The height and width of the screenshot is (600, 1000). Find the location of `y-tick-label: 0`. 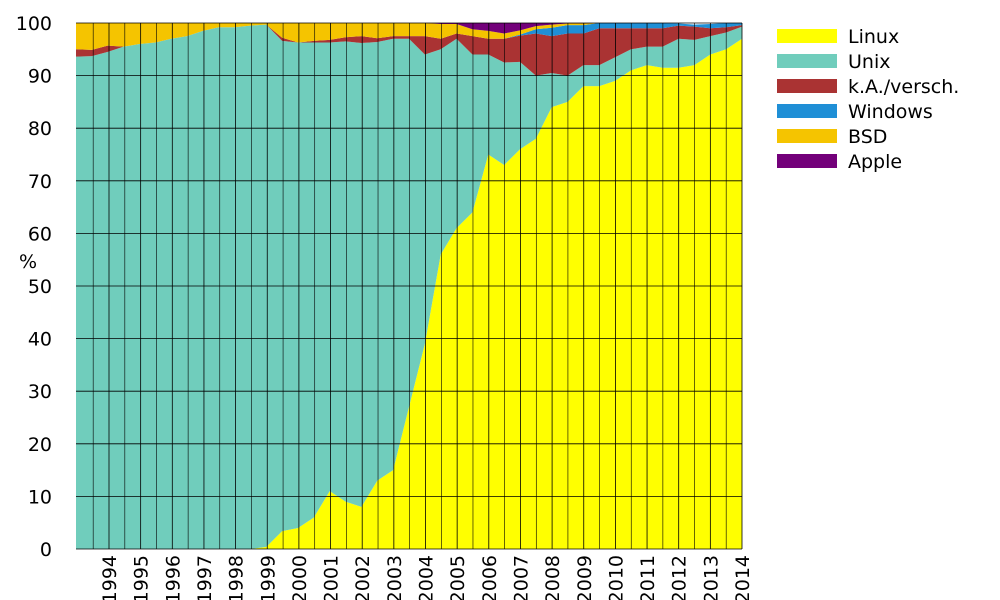

y-tick-label: 0 is located at coordinates (46, 550).